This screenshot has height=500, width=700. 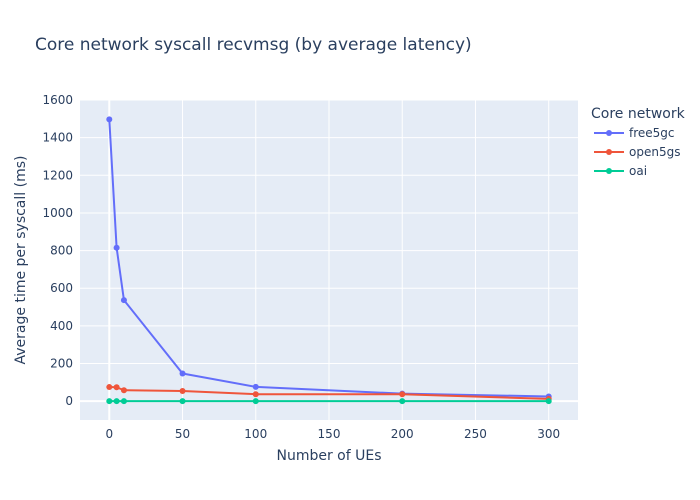 What do you see at coordinates (652, 133) in the screenshot?
I see `legend-label: free5gc` at bounding box center [652, 133].